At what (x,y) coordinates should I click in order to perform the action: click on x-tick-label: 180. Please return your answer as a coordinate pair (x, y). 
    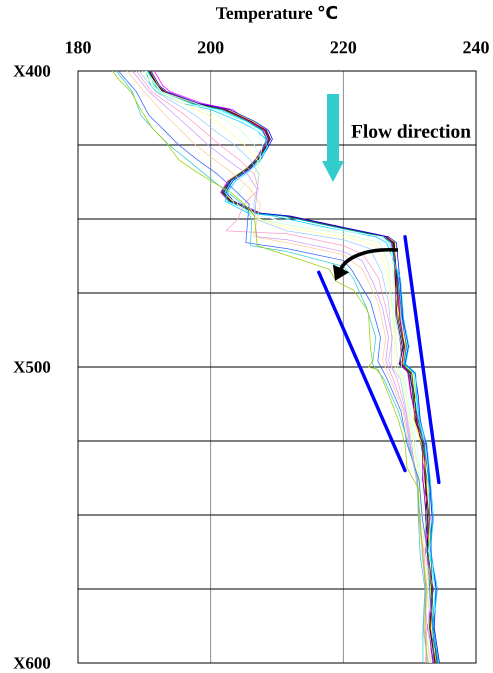
    Looking at the image, I should click on (78, 47).